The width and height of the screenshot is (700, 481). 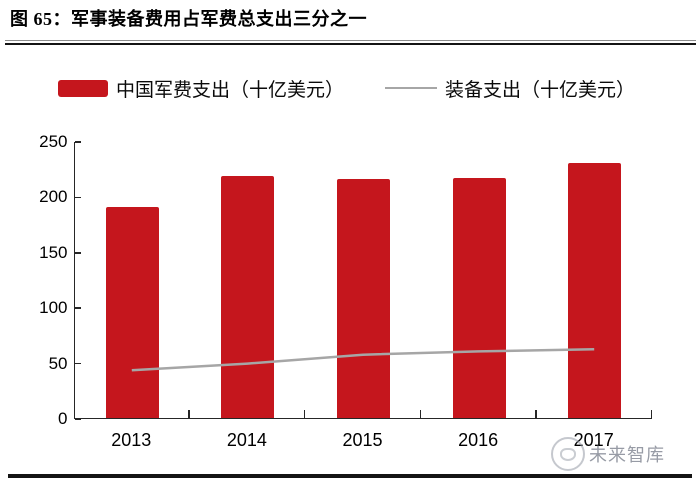 I want to click on x-axis-label-2015: 2015, so click(x=362, y=440).